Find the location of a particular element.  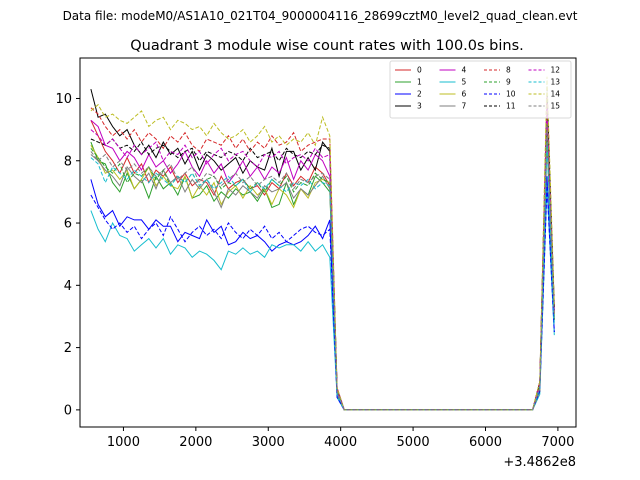

legend-label-13: 13 is located at coordinates (556, 82).